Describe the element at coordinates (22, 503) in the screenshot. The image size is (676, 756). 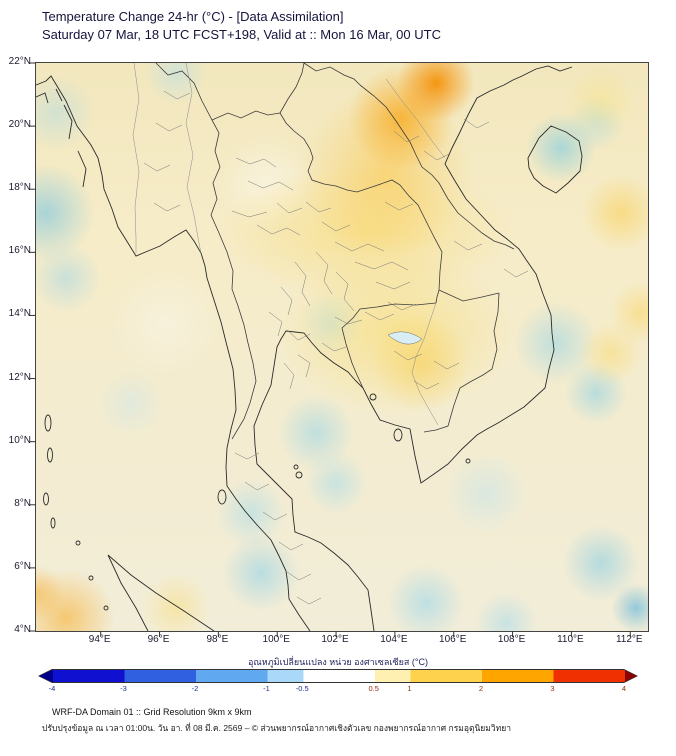
I see `lat-tick-label: 8°N` at that location.